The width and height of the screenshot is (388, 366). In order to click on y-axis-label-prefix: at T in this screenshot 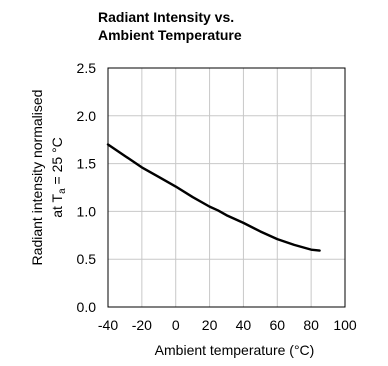, I will do `click(57, 205)`.